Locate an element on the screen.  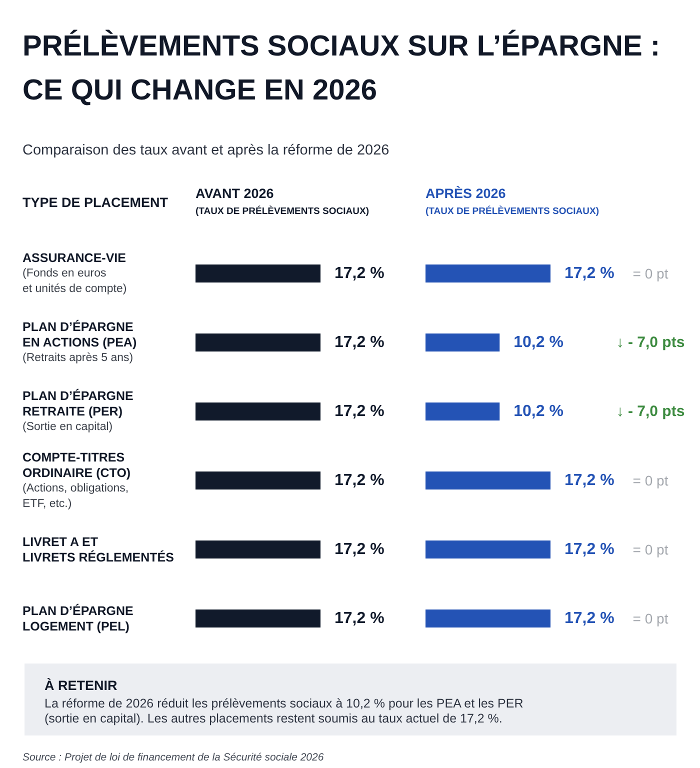
y-tick-label: PLAN D’ÉPARGNE EN ACTIONS (PEA) (Retraits après 5 ans) is located at coordinates (79, 341).